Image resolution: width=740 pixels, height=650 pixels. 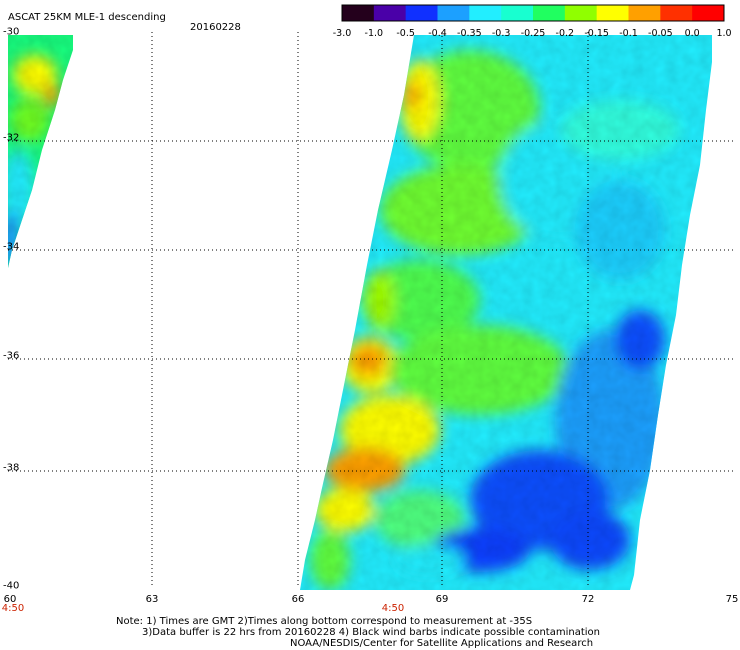 I want to click on colorbar-label: -0.2, so click(x=565, y=33).